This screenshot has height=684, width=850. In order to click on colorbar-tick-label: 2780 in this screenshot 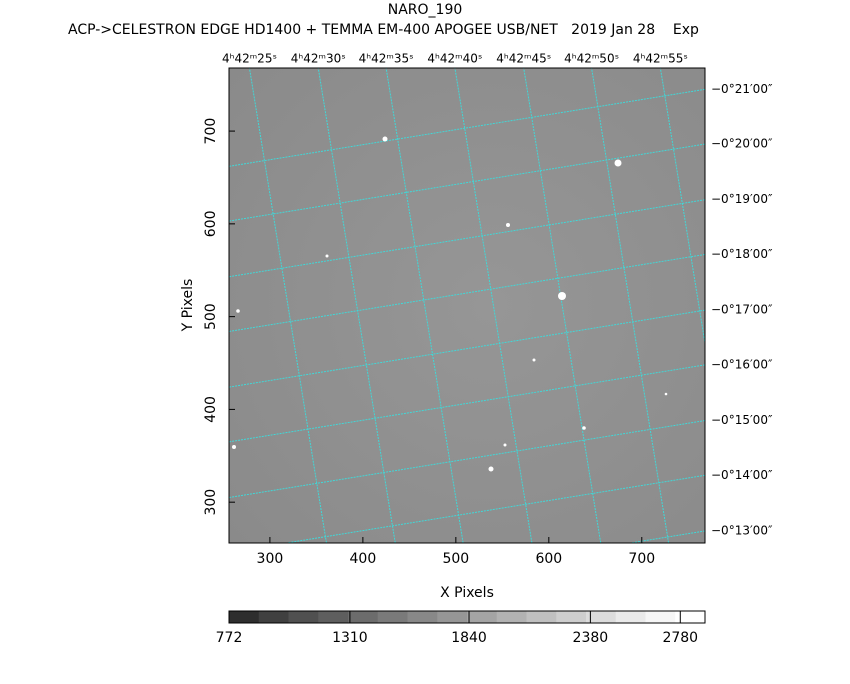, I will do `click(680, 638)`.